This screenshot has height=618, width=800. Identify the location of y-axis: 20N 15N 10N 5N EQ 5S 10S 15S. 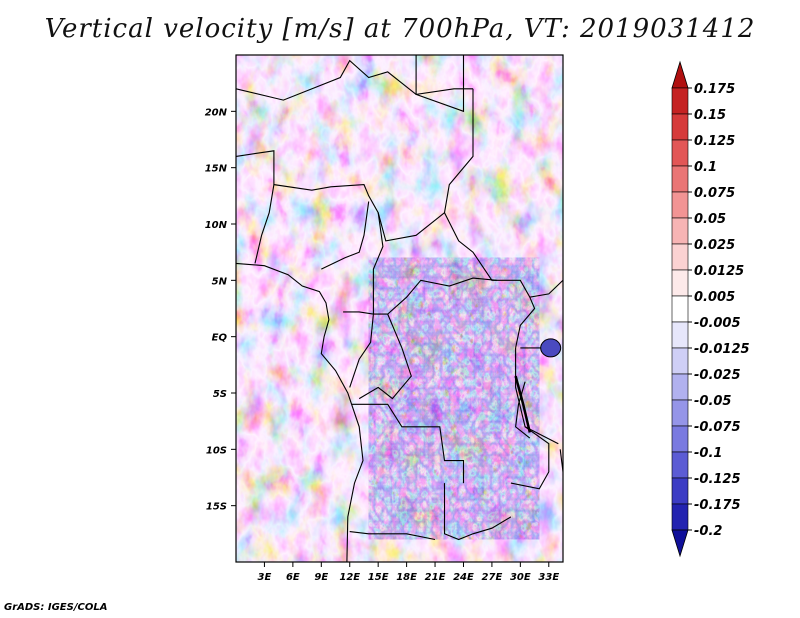
(220, 310).